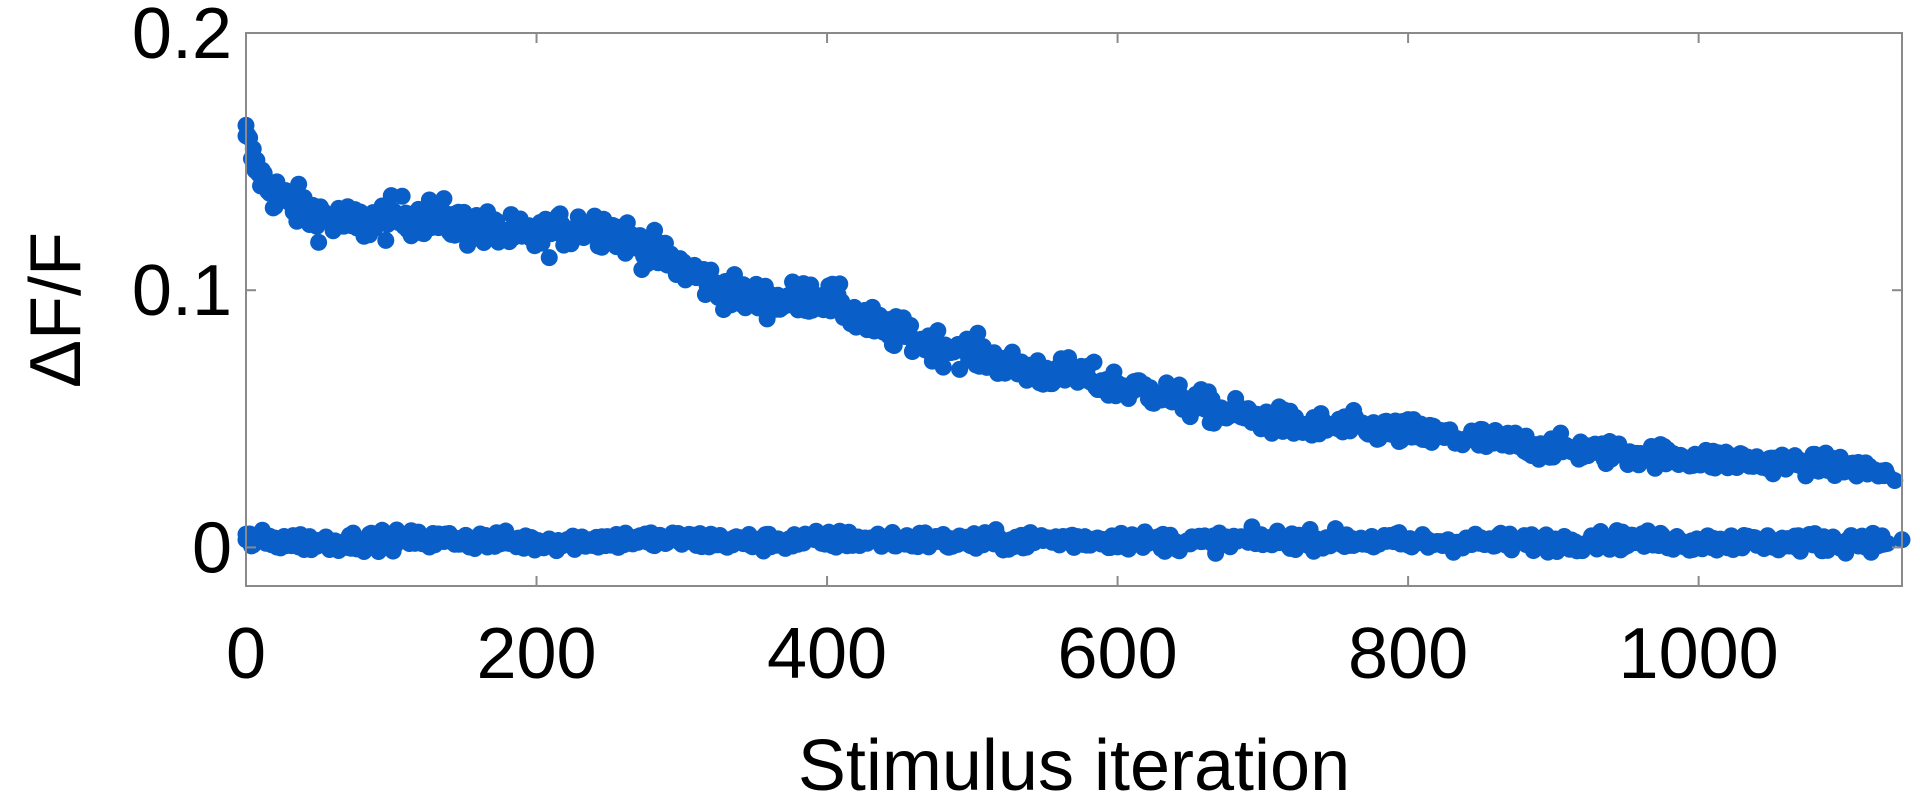  I want to click on y-tick-label: 0, so click(212, 548).